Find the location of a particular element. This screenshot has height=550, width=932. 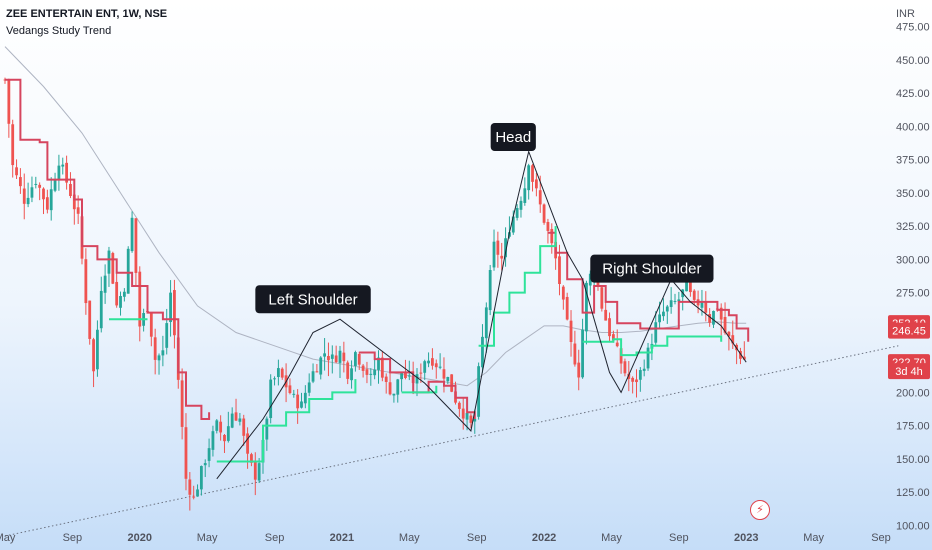

y-tick-label: 200.00 is located at coordinates (913, 393).